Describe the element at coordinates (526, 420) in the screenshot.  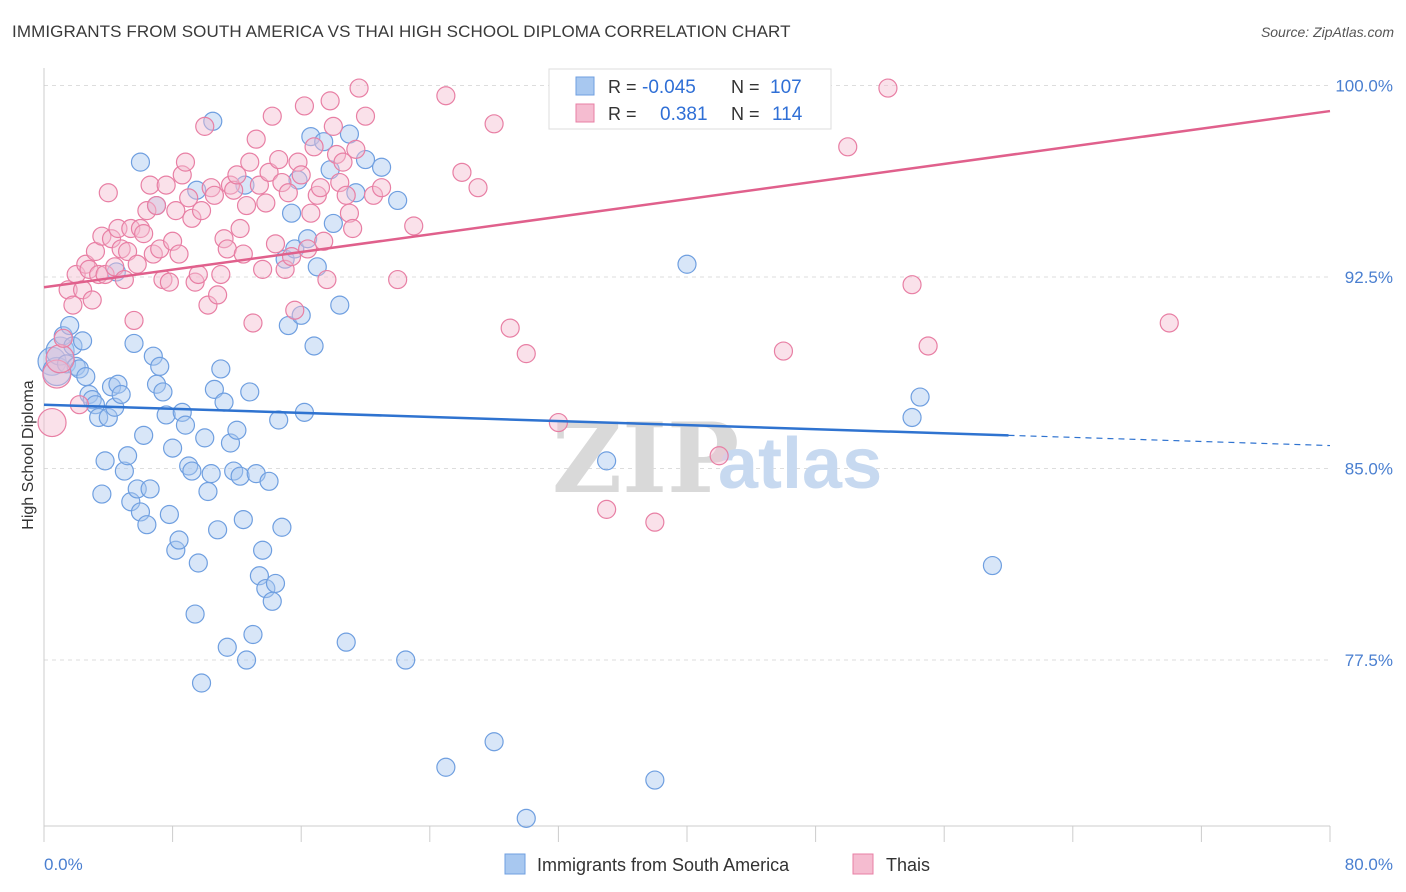
I see `trend-line-south-america` at that location.